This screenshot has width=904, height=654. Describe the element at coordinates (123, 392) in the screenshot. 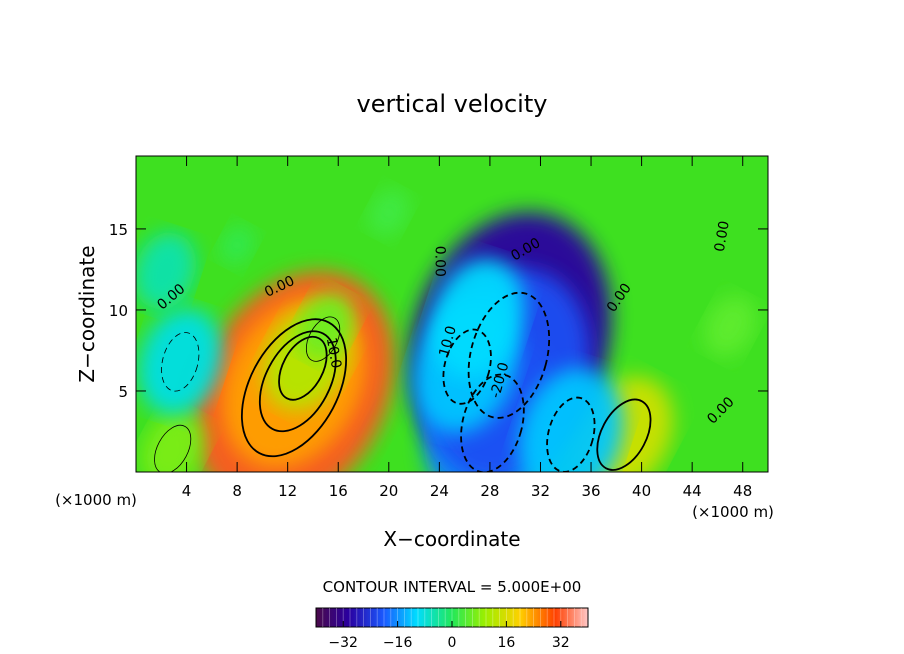

I see `y-tick-label-0: 5` at that location.